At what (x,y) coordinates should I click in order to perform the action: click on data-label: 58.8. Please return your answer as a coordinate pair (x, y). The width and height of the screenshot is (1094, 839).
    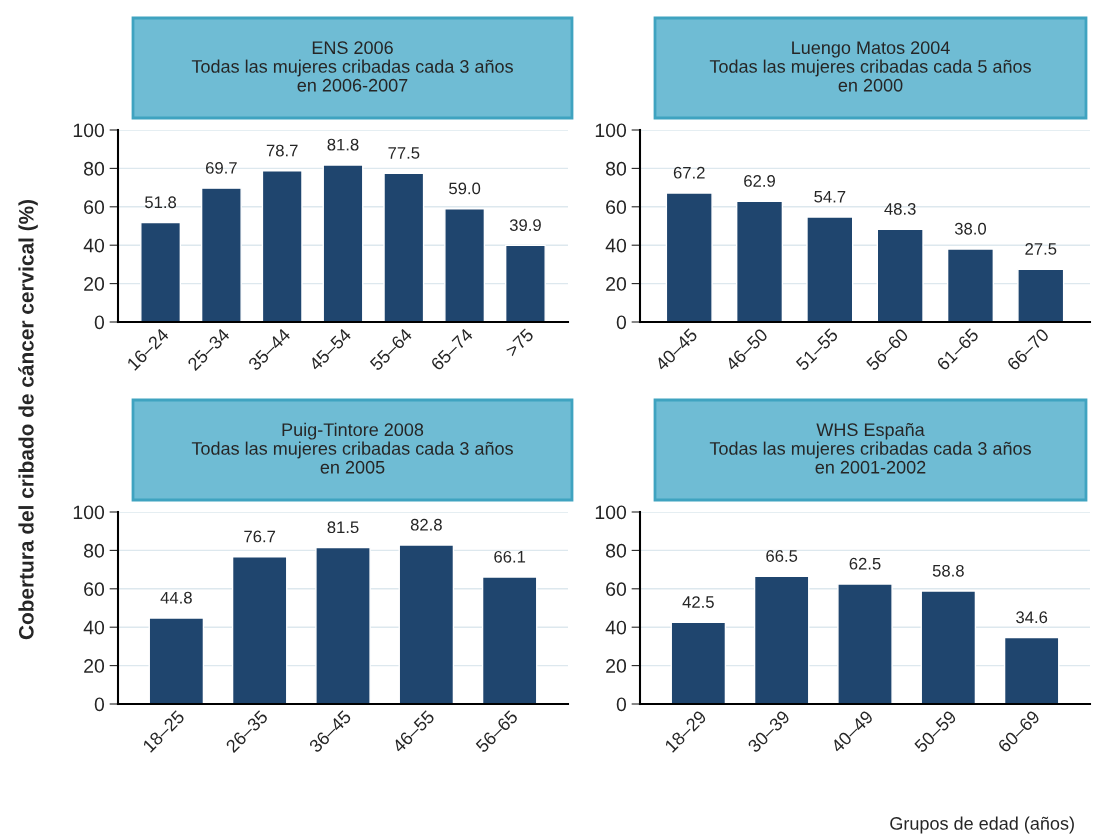
    Looking at the image, I should click on (948, 570).